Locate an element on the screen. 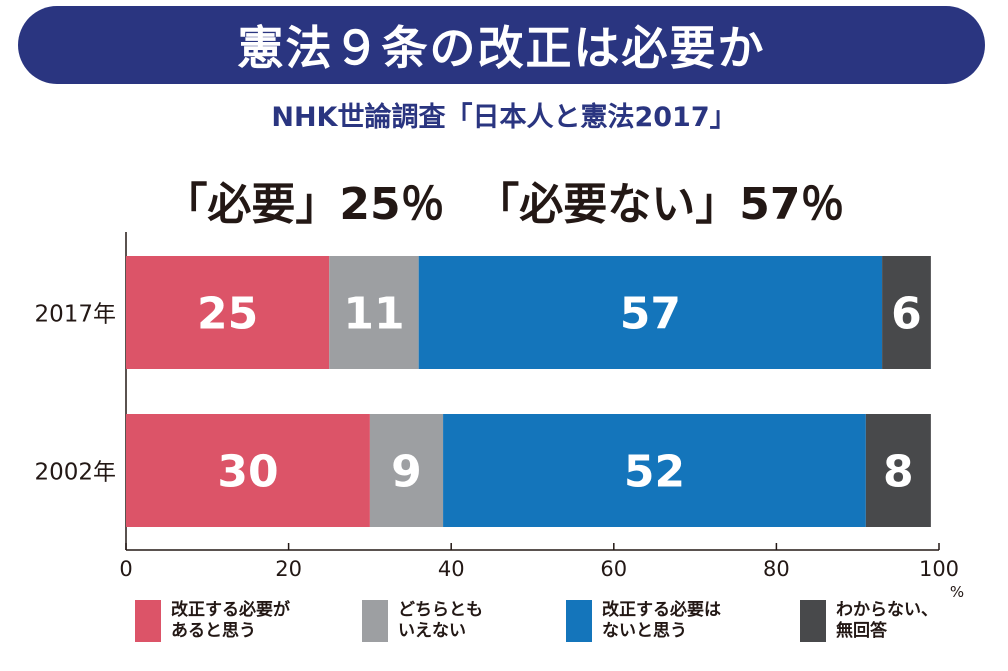 The image size is (1008, 671). legend-item-need: 改正する必要が あると思う is located at coordinates (212, 621).